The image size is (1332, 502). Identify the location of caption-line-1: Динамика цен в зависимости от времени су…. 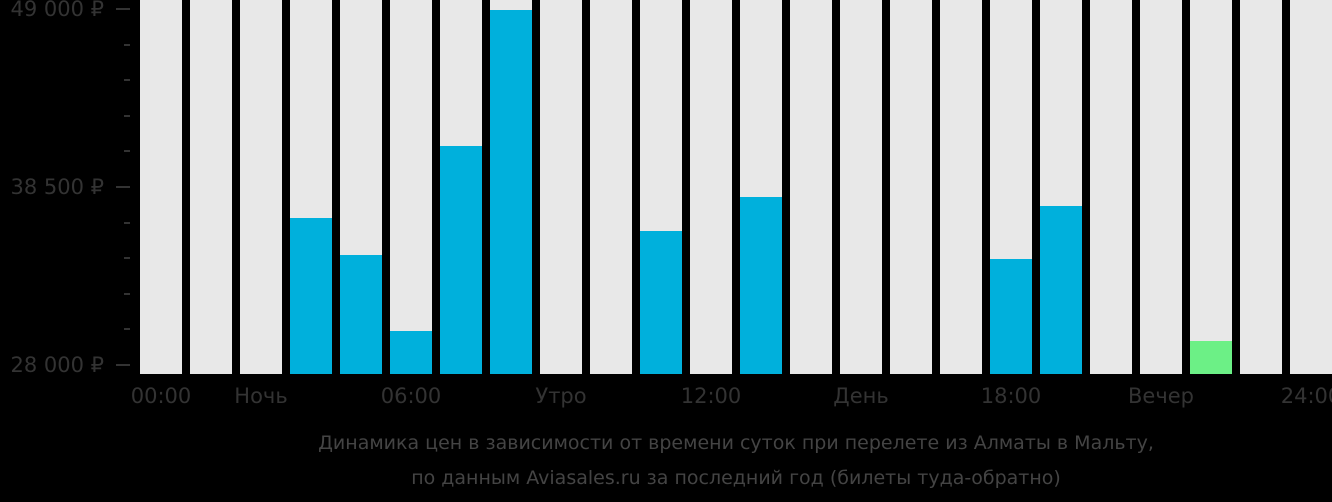
(736, 443).